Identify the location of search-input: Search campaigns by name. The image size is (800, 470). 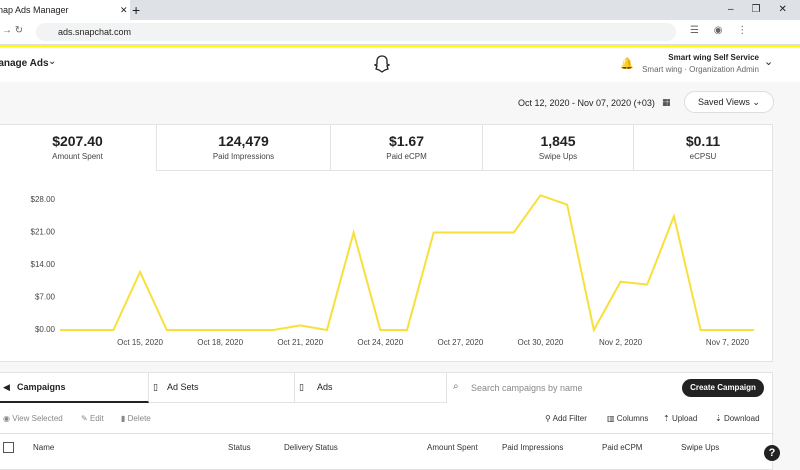
(527, 388).